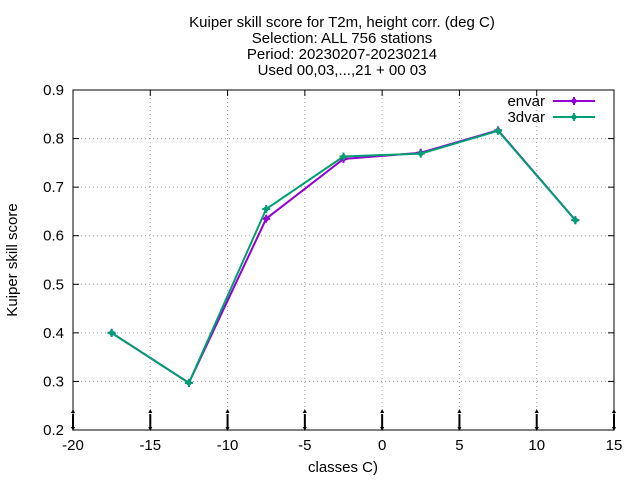 This screenshot has height=480, width=640. What do you see at coordinates (342, 70) in the screenshot?
I see `title-line-4: Used 00,03,...,21 + 00 03` at bounding box center [342, 70].